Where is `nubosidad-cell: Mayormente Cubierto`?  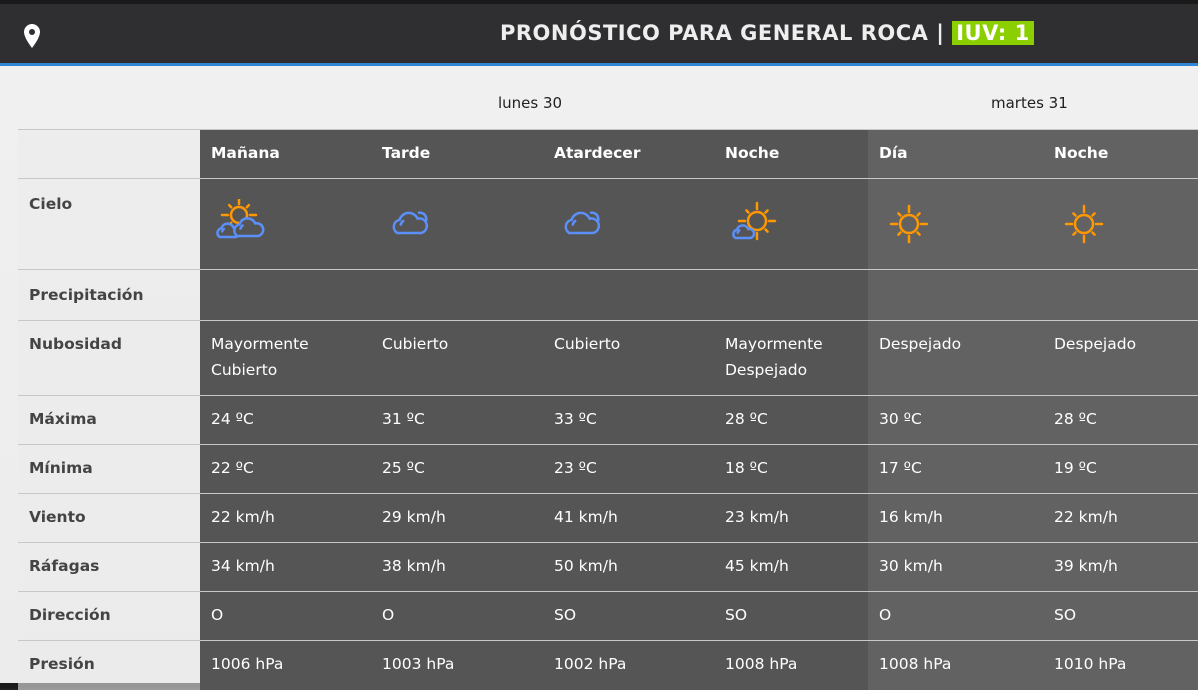 nubosidad-cell: Mayormente Cubierto is located at coordinates (285, 358).